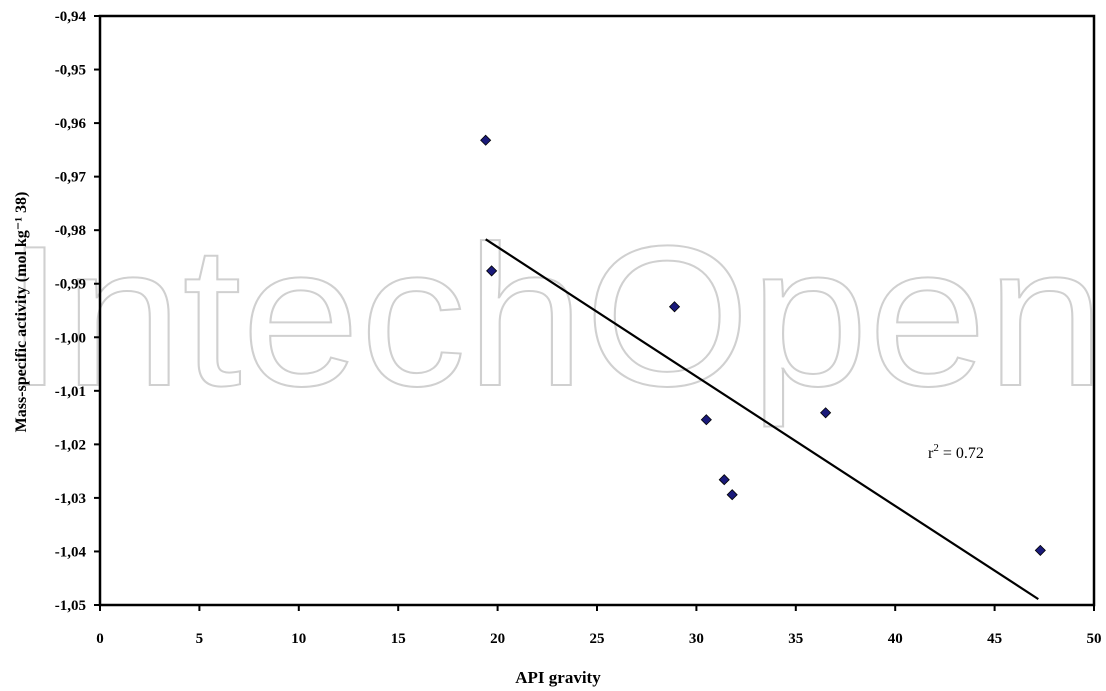  Describe the element at coordinates (71, 178) in the screenshot. I see `y-tick-label: -0,97` at that location.